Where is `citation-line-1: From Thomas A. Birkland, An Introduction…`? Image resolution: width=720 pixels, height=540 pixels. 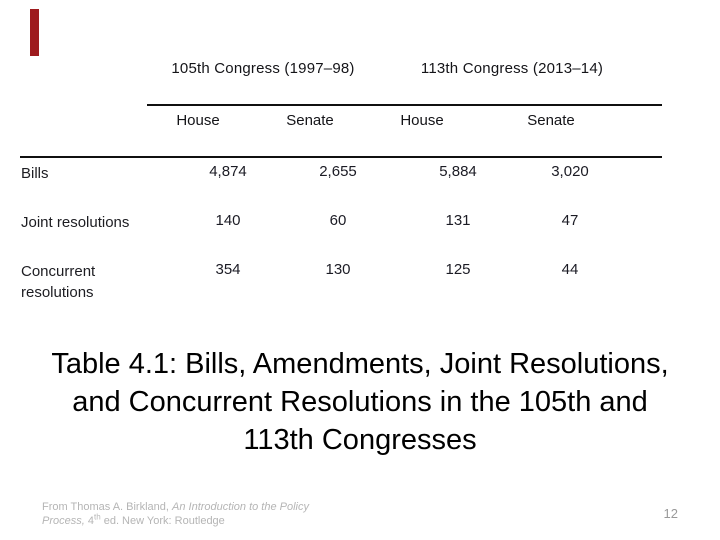 citation-line-1: From Thomas A. Birkland, An Introduction… is located at coordinates (175, 507).